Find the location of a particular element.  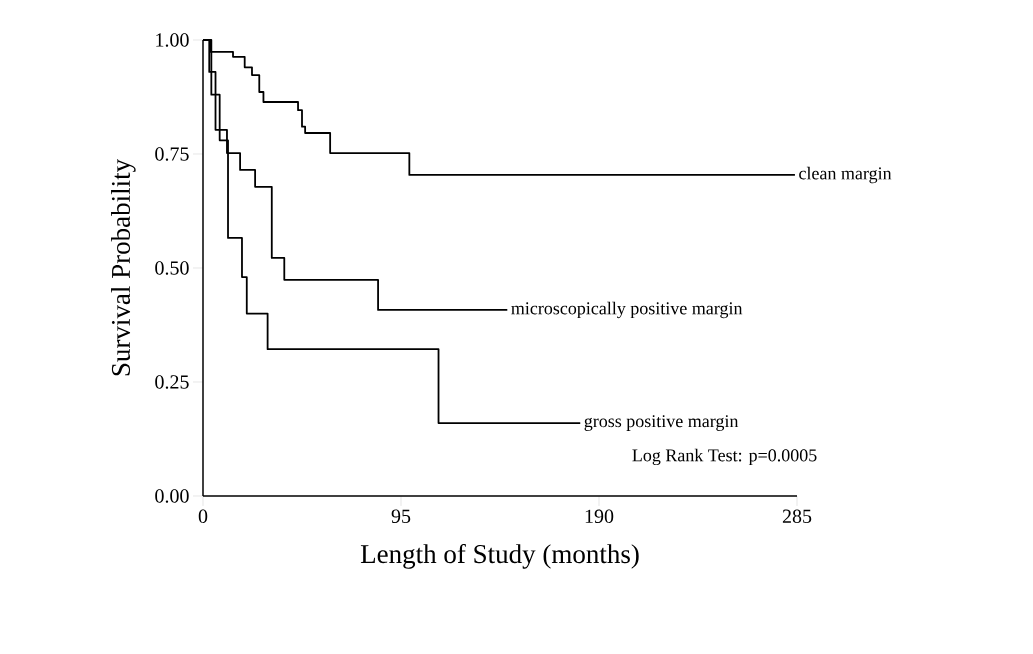

x-tick-label: 95 is located at coordinates (401, 516).